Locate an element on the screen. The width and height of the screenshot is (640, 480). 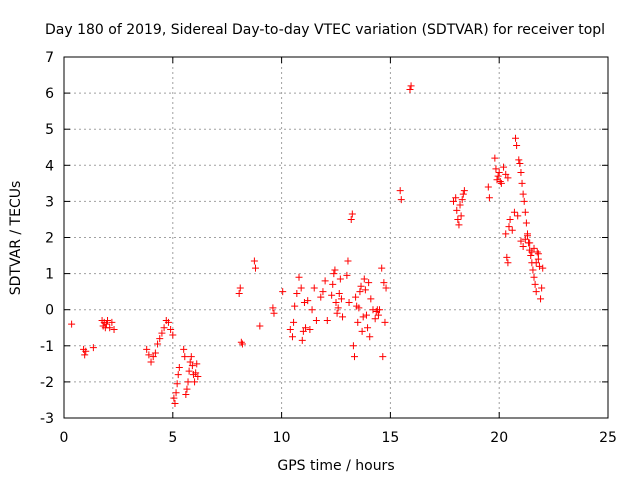
y-tick-label: 2 is located at coordinates (49, 239).